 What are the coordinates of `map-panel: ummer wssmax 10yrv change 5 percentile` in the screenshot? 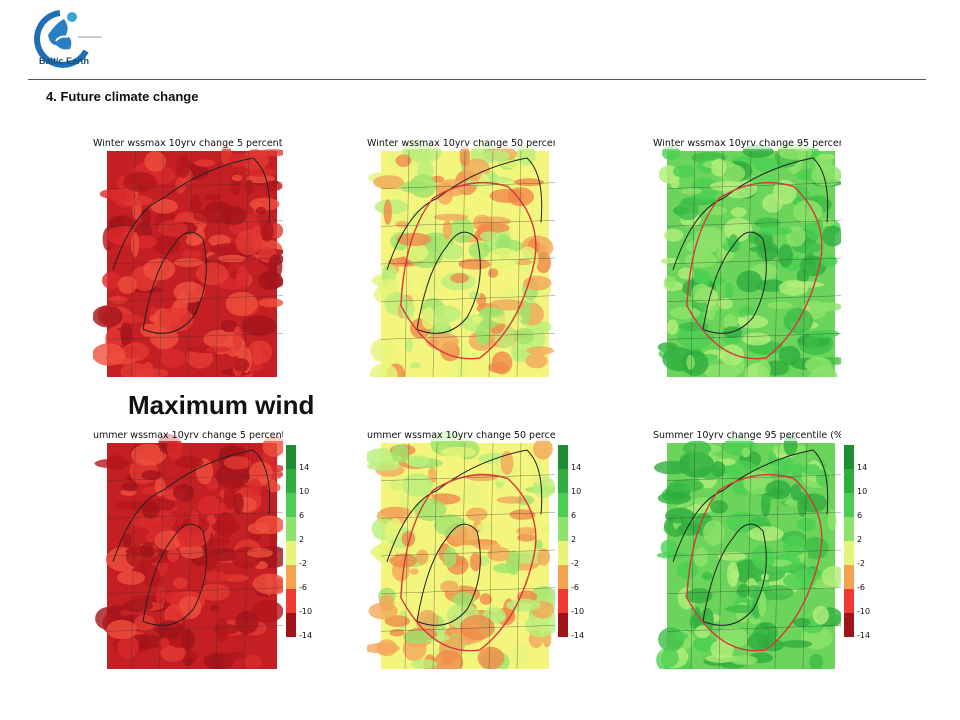 It's located at (188, 550).